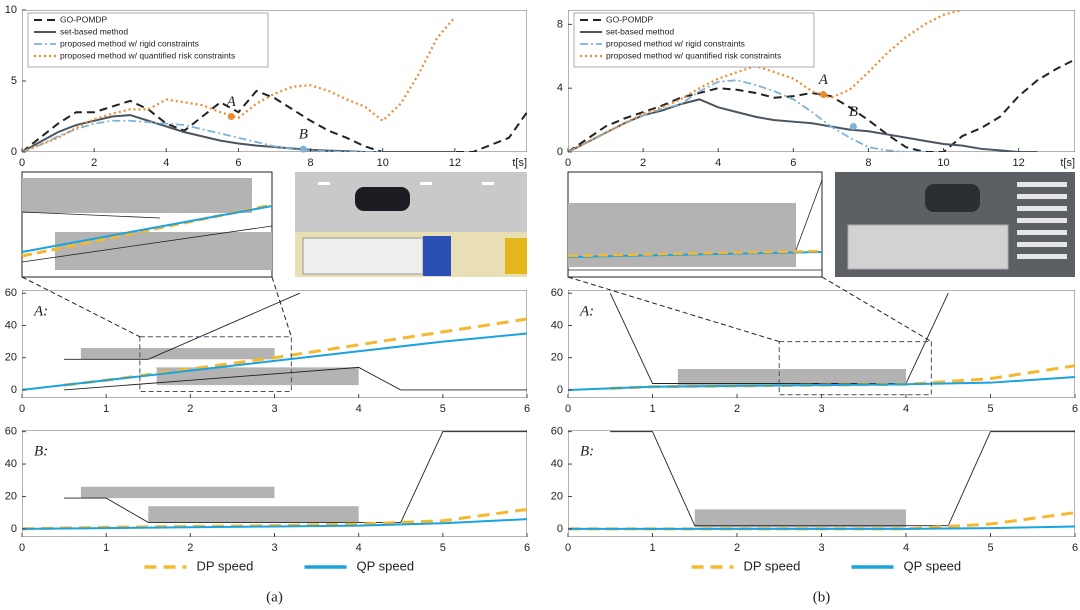  Describe the element at coordinates (822, 597) in the screenshot. I see `caption: (b)` at that location.